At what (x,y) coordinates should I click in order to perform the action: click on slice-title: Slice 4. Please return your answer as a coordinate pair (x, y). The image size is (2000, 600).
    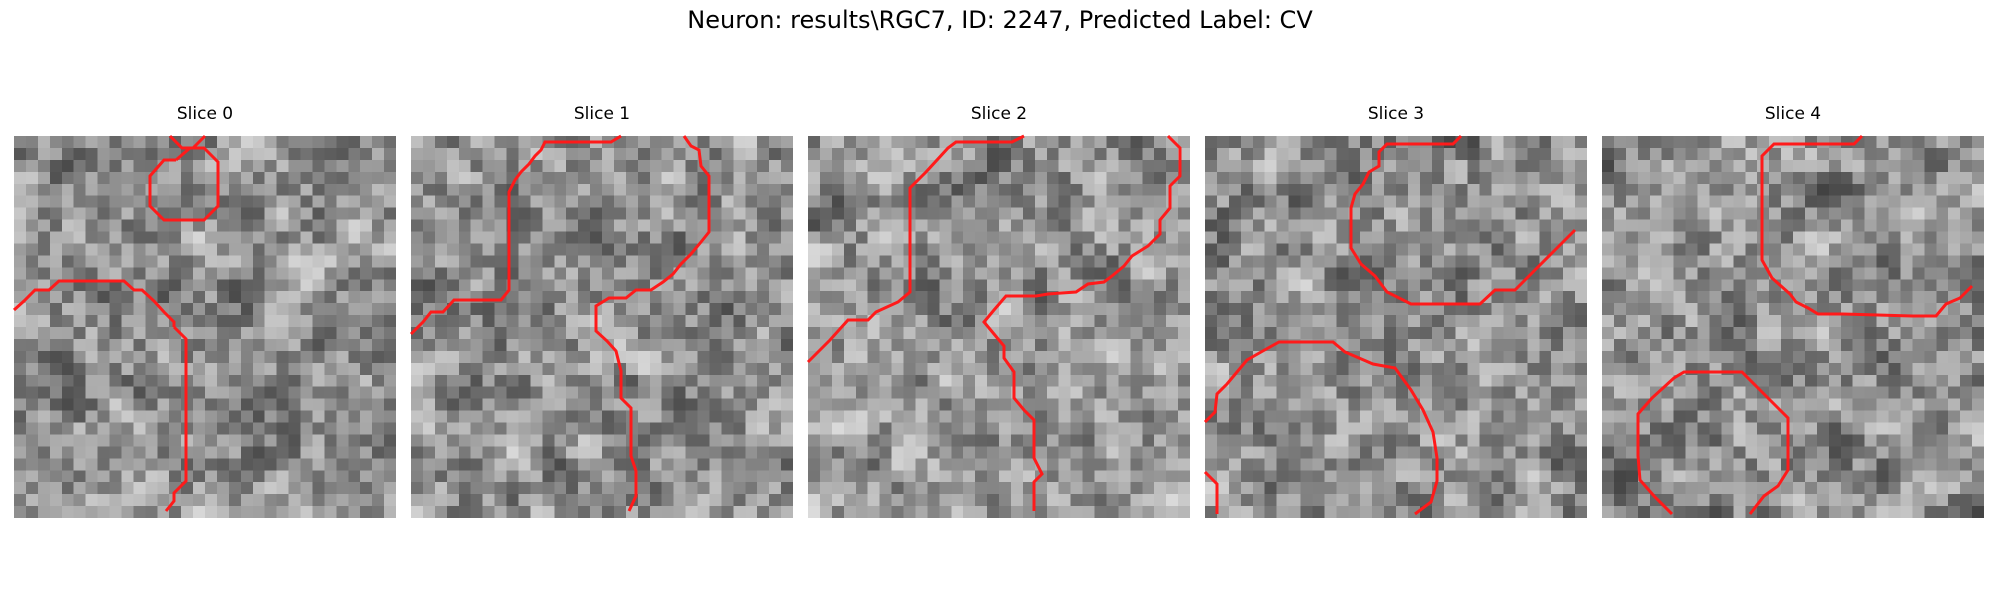
    Looking at the image, I should click on (1793, 114).